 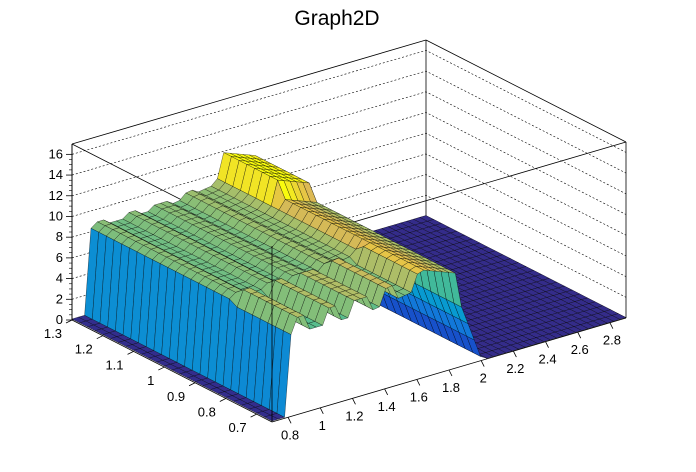 What do you see at coordinates (612, 340) in the screenshot?
I see `x-tick-label: 2.8` at bounding box center [612, 340].